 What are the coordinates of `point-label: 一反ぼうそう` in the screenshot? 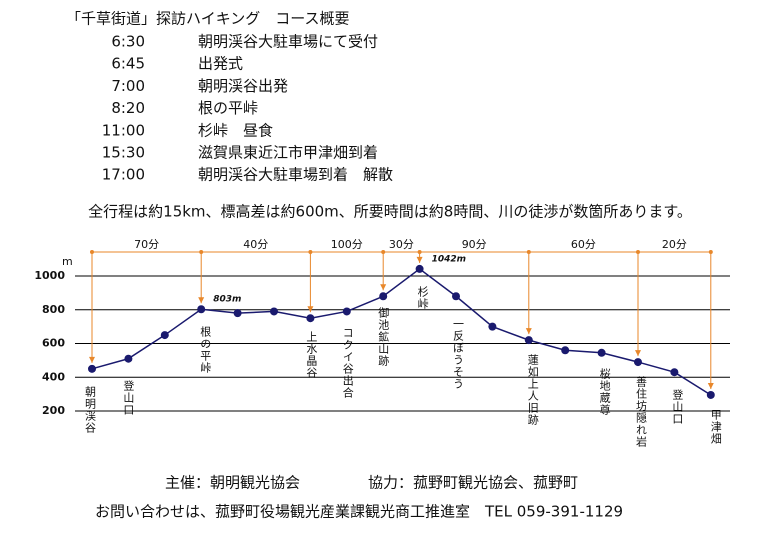 It's located at (458, 354).